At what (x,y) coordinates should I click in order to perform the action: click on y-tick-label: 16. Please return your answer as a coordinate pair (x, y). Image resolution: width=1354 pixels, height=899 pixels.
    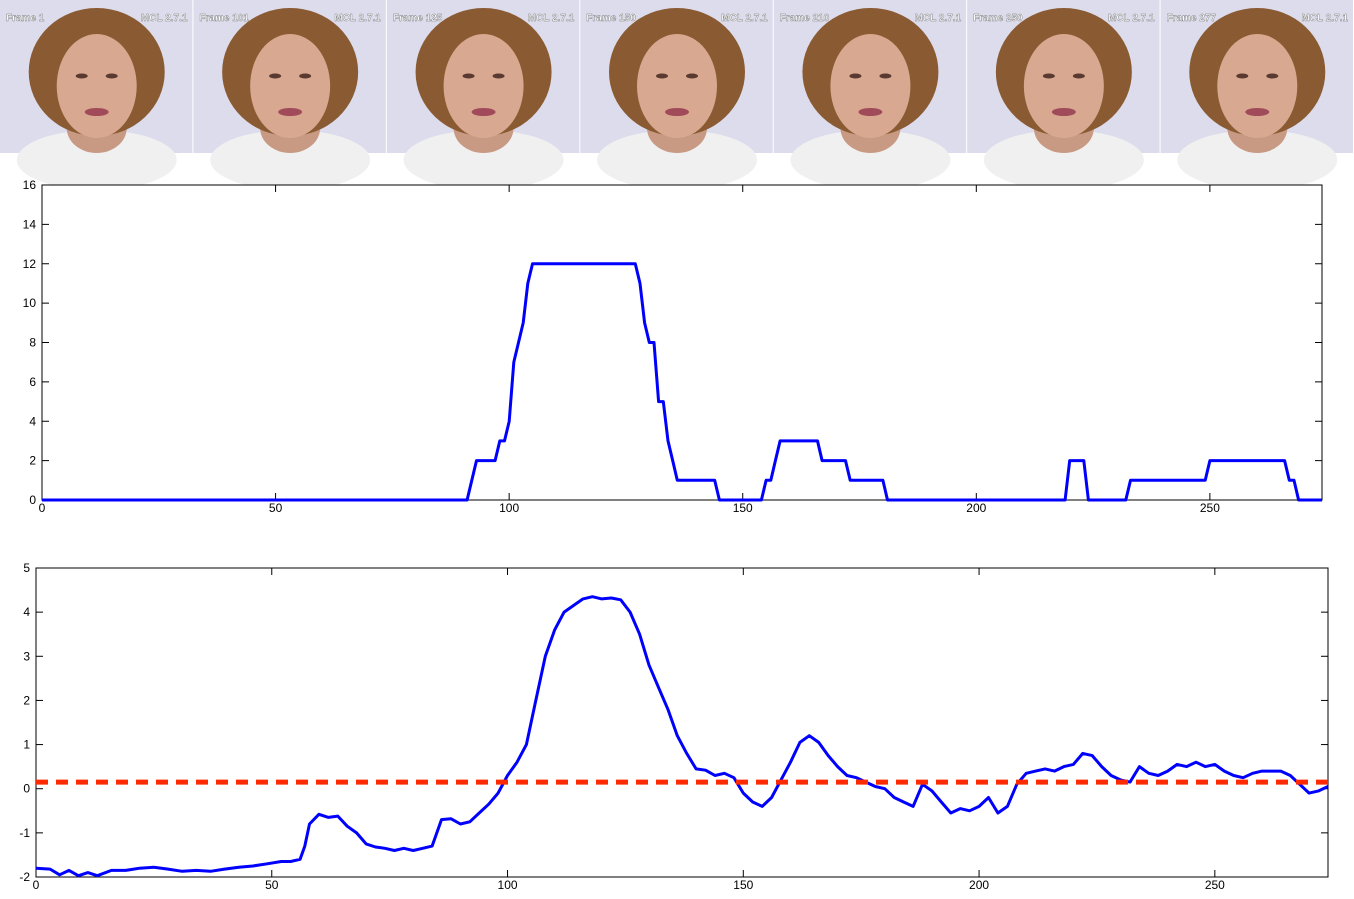
    Looking at the image, I should click on (30, 185).